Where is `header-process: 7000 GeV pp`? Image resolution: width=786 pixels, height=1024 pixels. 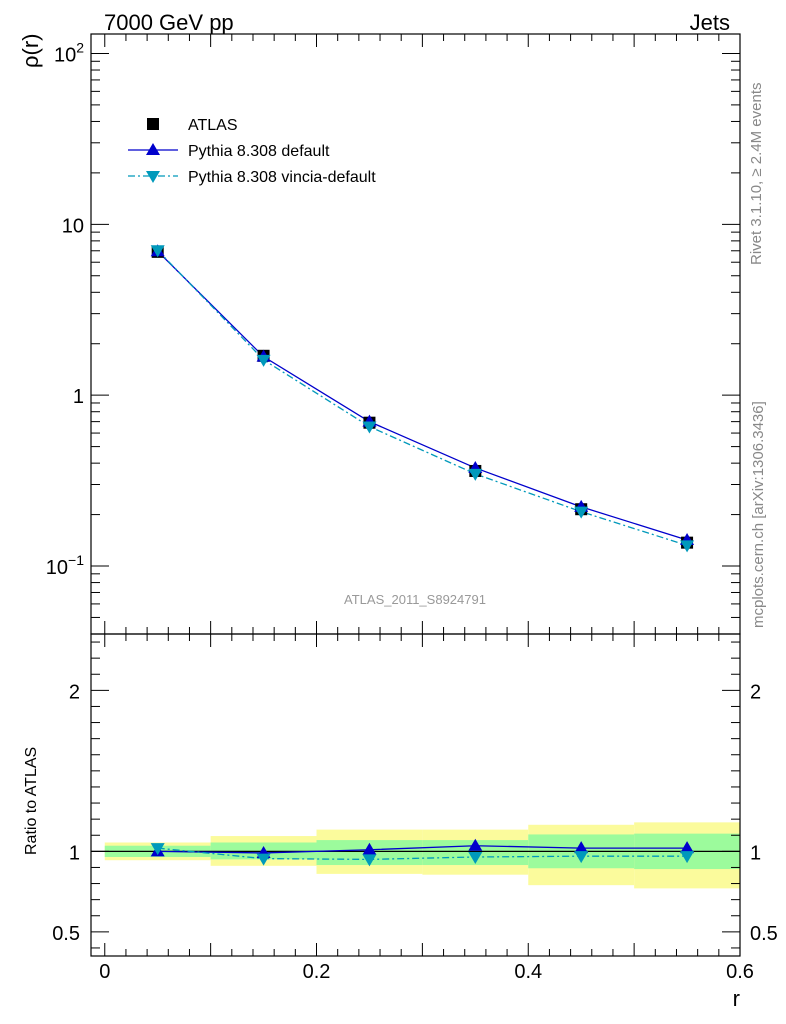
header-process: 7000 GeV pp is located at coordinates (169, 22).